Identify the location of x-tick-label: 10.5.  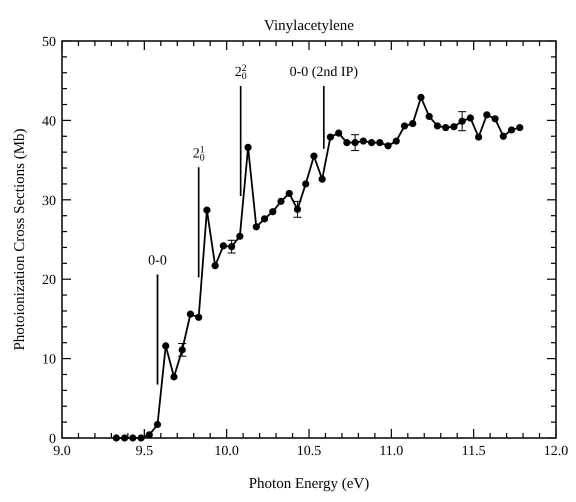
(309, 451).